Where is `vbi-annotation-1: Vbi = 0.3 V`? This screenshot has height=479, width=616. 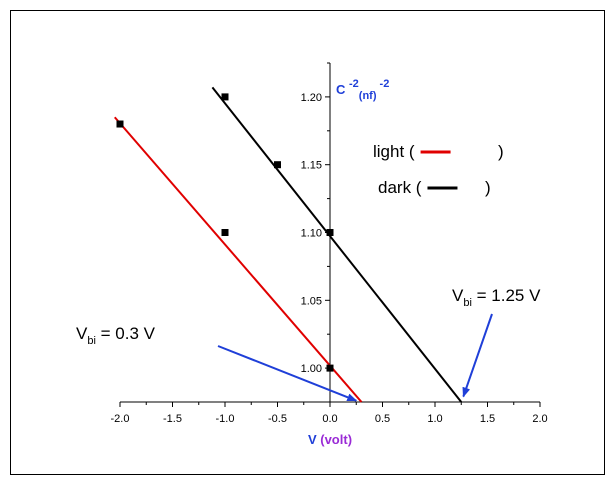
vbi-annotation-1: Vbi = 0.3 V is located at coordinates (116, 335).